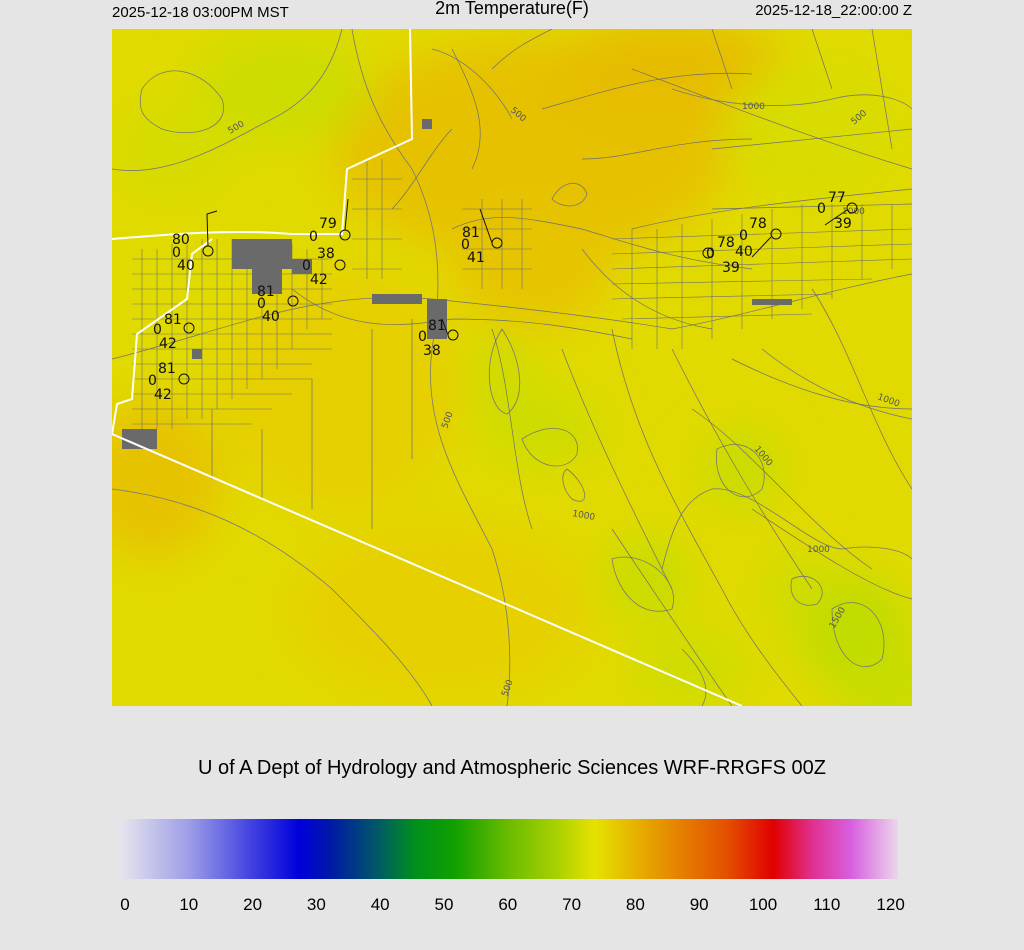  I want to click on local-time-label: 2025-12-18 03:00PM MST, so click(200, 12).